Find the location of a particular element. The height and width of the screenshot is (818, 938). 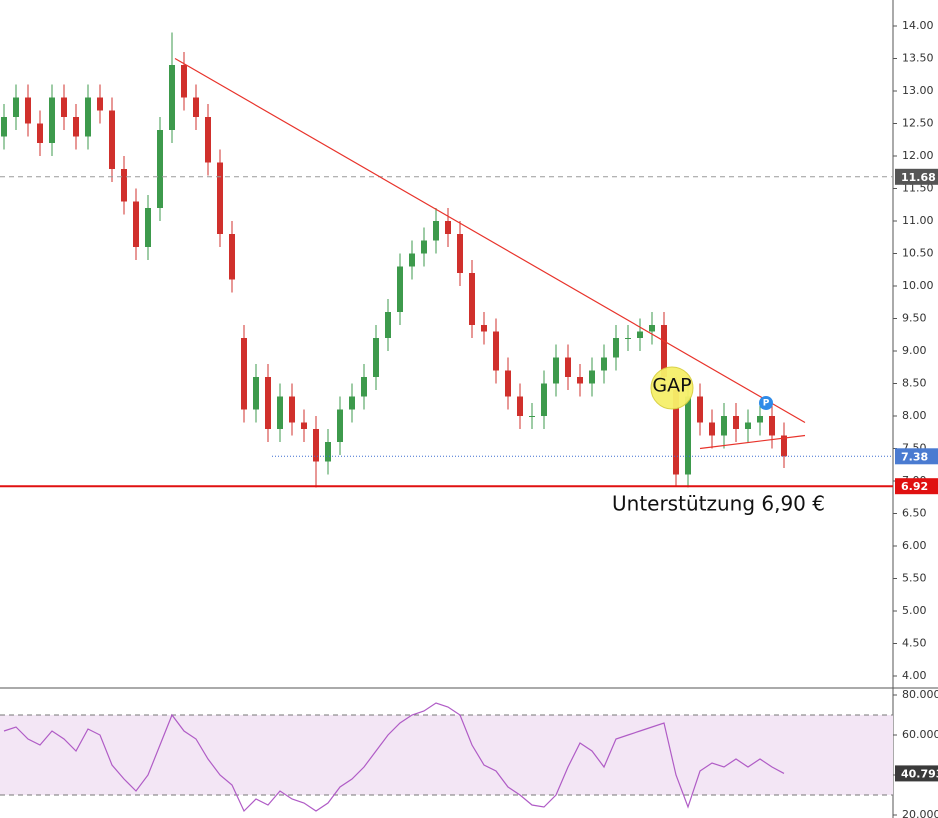

y-tick-label: 12.00 is located at coordinates (918, 155).